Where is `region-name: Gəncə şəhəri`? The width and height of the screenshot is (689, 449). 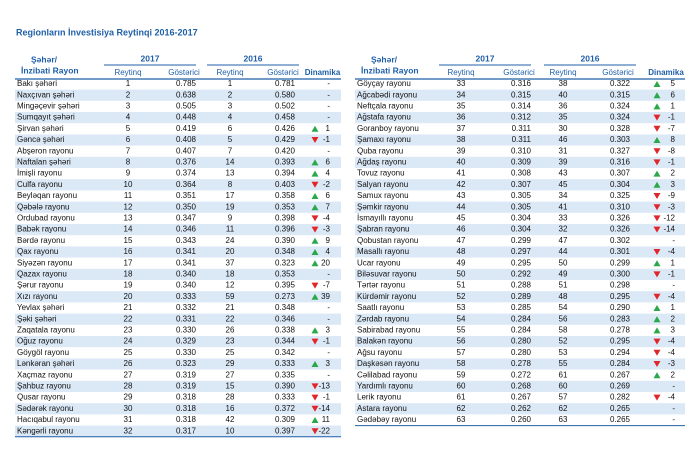
region-name: Gəncə şəhəri is located at coordinates (41, 139).